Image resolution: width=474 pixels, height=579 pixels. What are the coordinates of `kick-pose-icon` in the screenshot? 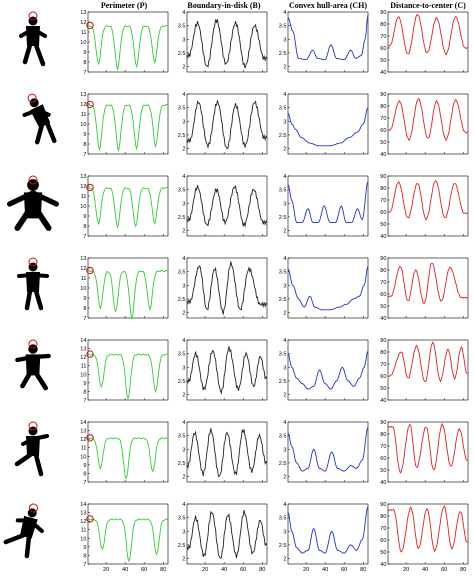 It's located at (23, 531).